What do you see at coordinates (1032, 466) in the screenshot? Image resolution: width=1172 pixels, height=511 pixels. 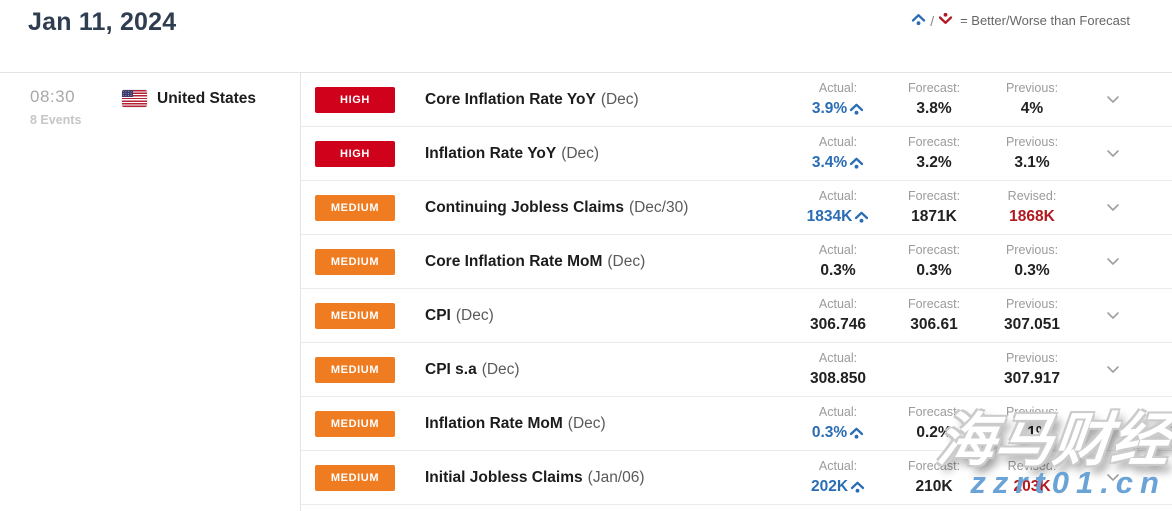 I see `value-label: Revised:` at bounding box center [1032, 466].